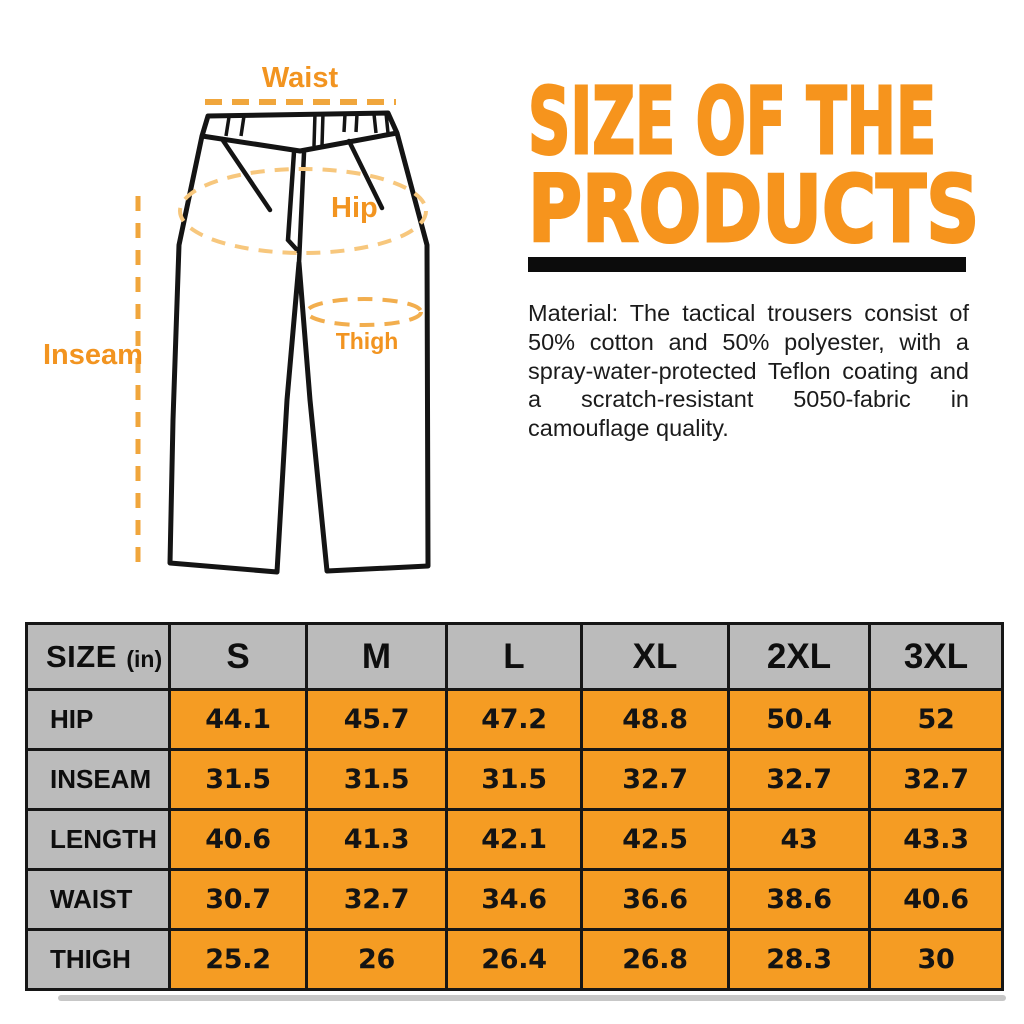 Image resolution: width=1024 pixels, height=1024 pixels. Describe the element at coordinates (754, 209) in the screenshot. I see `page-title-line2: PRODUCTS` at that location.